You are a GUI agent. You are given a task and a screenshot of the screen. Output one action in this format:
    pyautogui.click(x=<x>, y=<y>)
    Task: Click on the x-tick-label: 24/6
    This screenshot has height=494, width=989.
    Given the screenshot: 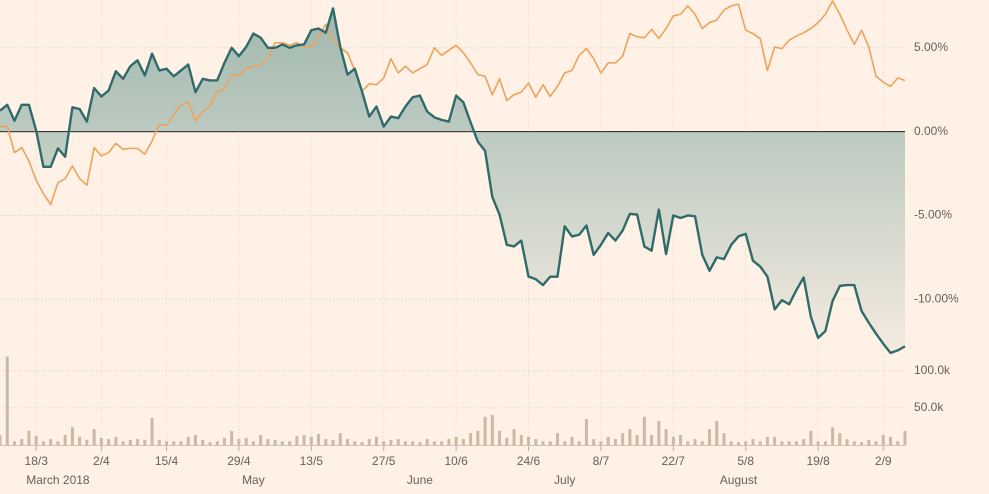 What is the action you would take?
    pyautogui.click(x=529, y=461)
    